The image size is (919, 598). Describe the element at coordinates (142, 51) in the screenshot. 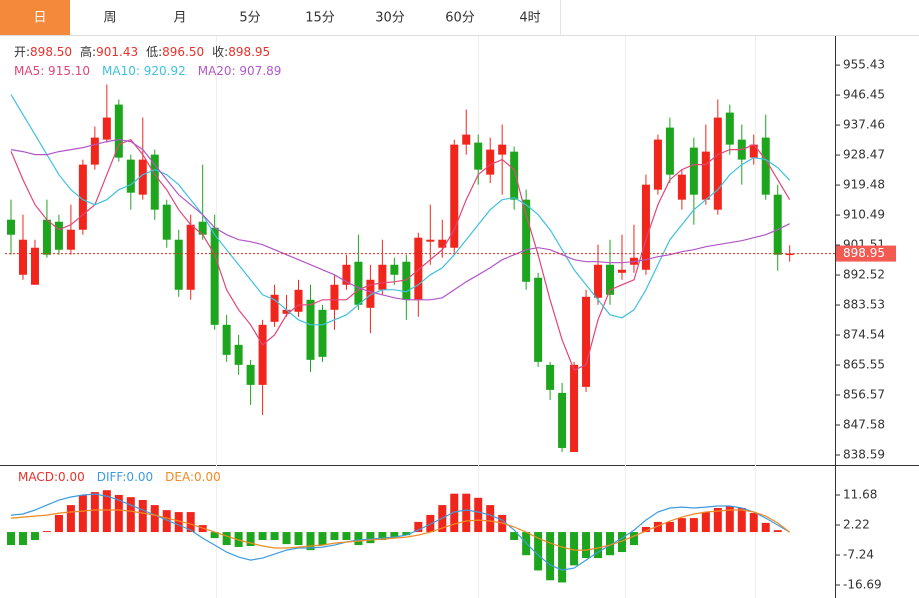

I see `ohlc-info: 开:898.50 高:901.43 低:896.50 收:898.95` at that location.